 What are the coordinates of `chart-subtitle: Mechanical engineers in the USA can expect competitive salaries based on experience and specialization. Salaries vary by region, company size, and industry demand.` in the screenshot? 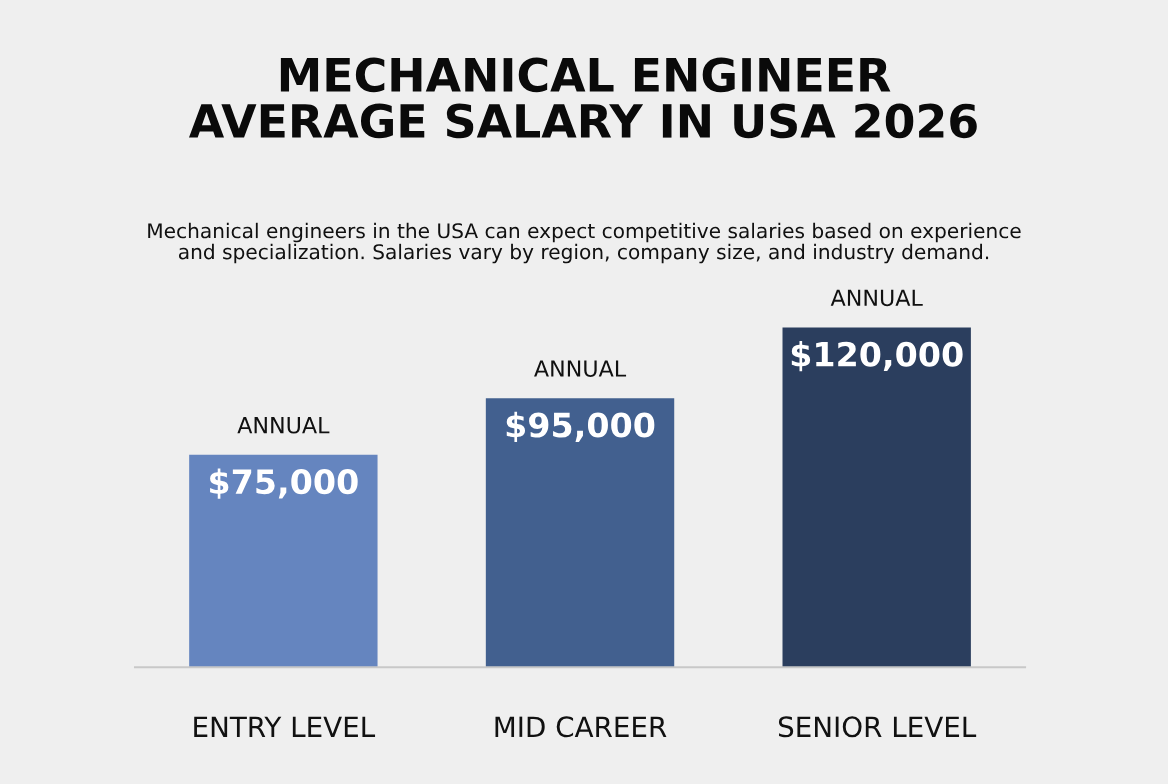 It's located at (584, 243).